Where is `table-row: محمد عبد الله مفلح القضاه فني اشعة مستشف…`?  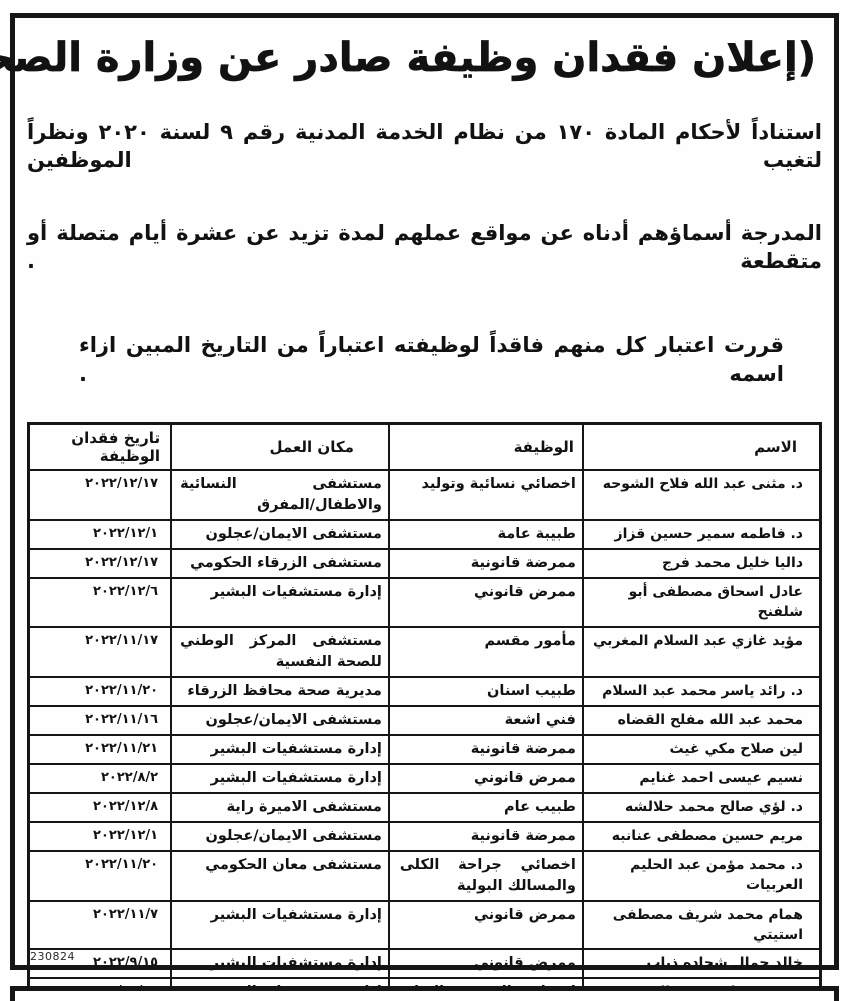 table-row: محمد عبد الله مفلح القضاه فني اشعة مستشف… is located at coordinates (424, 720).